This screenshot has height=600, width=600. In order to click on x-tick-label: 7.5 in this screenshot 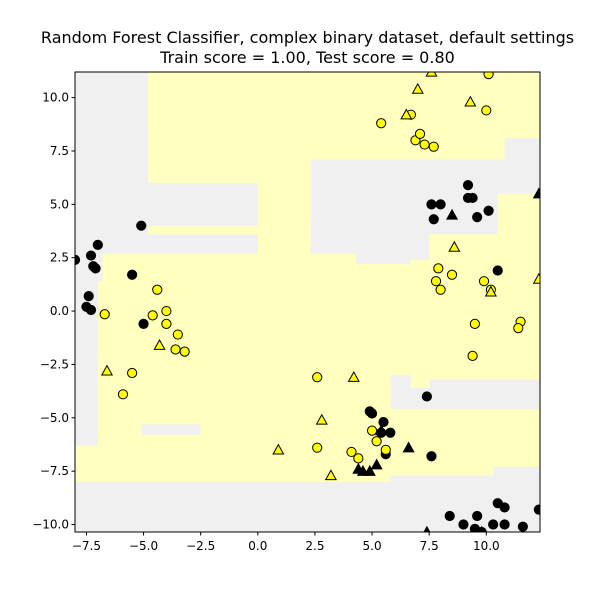, I will do `click(429, 546)`.